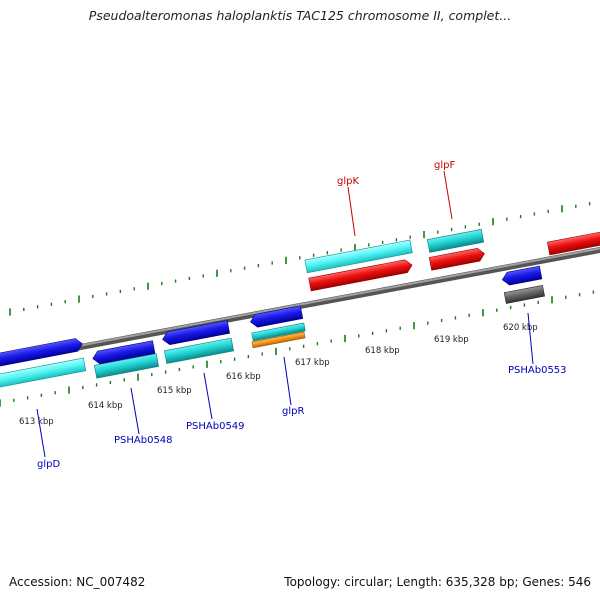  What do you see at coordinates (243, 377) in the screenshot?
I see `scale-label: 616 kbp` at bounding box center [243, 377].